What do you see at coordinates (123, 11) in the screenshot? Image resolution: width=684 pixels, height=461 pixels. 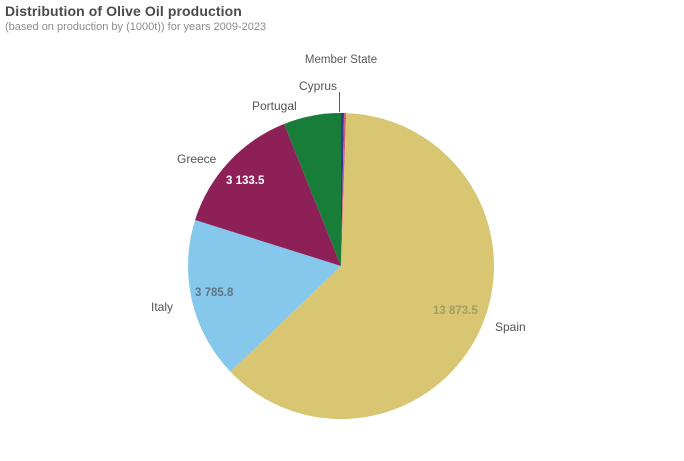 I see `chart-title: Distribution of Olive Oil production` at bounding box center [123, 11].